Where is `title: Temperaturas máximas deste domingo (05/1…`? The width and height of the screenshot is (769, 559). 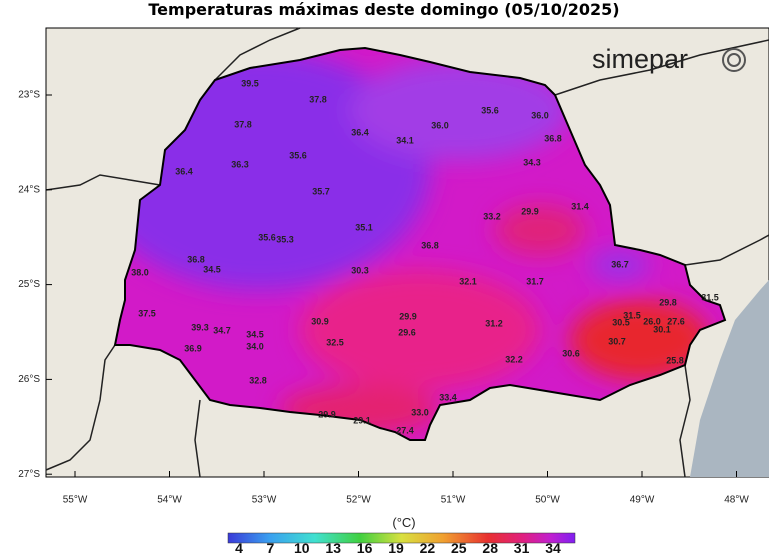 title: Temperaturas máximas deste domingo (05/1… is located at coordinates (383, 9).